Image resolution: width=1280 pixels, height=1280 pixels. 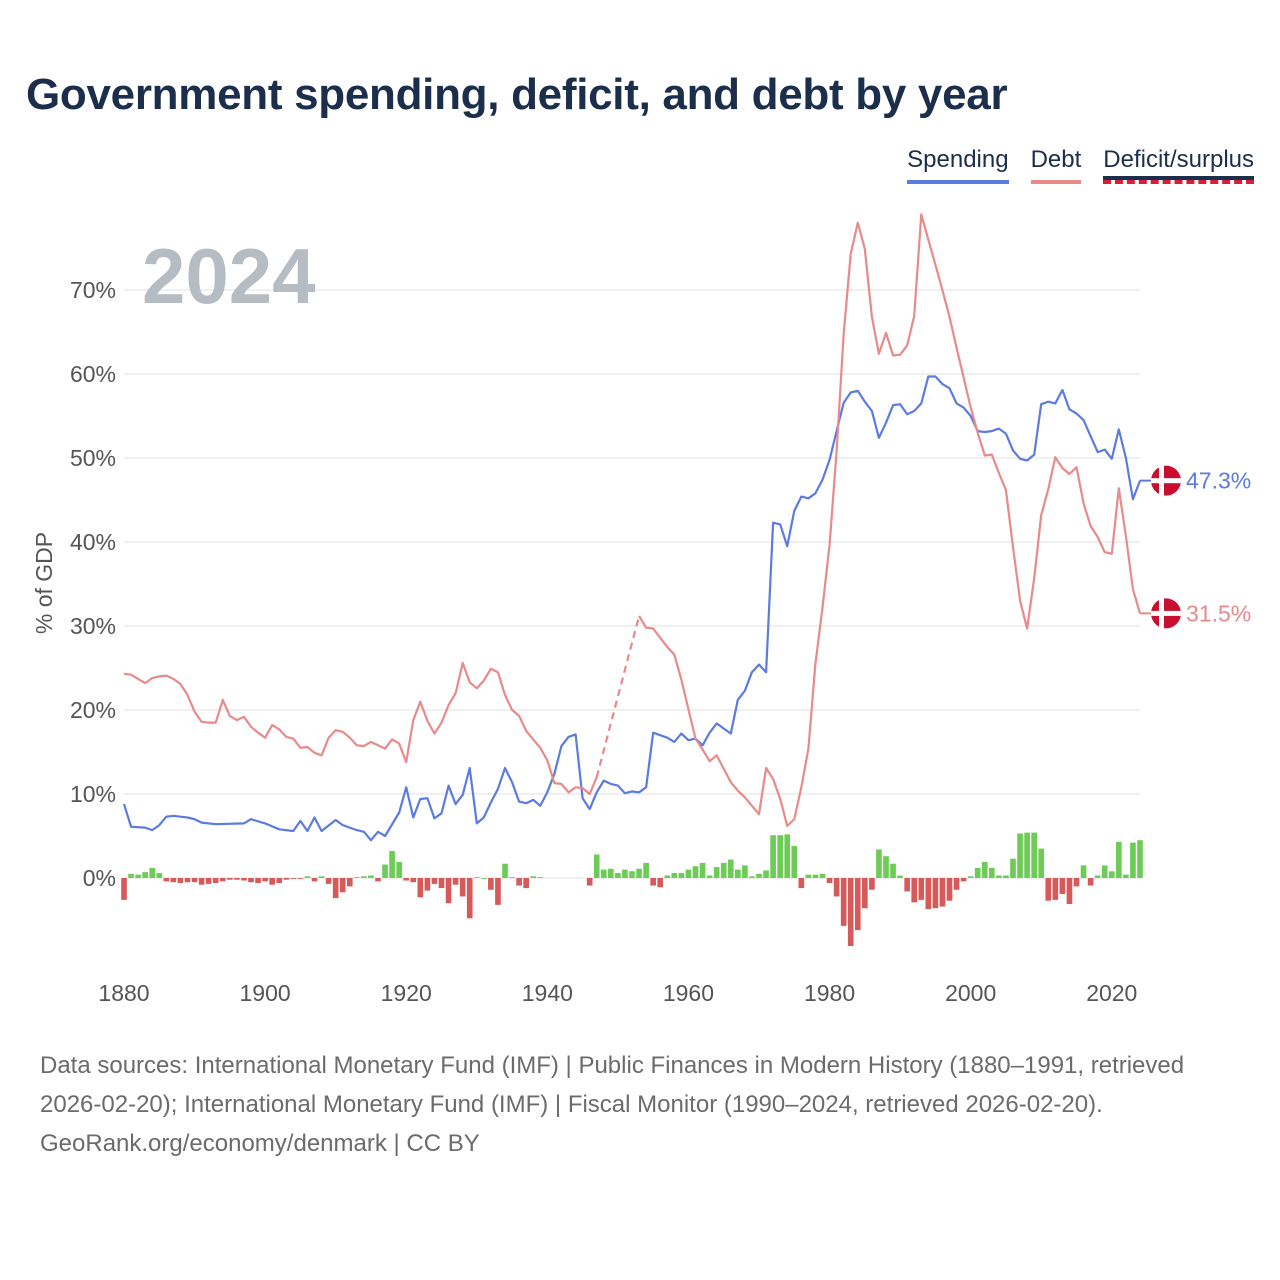 I want to click on y-axis-title: % of GDP, so click(x=44, y=583).